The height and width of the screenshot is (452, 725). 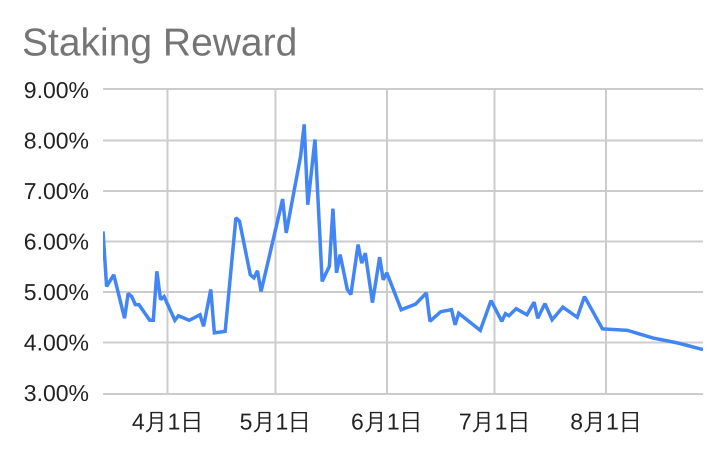 What do you see at coordinates (56, 90) in the screenshot?
I see `y-tick-label: 9.00%` at bounding box center [56, 90].